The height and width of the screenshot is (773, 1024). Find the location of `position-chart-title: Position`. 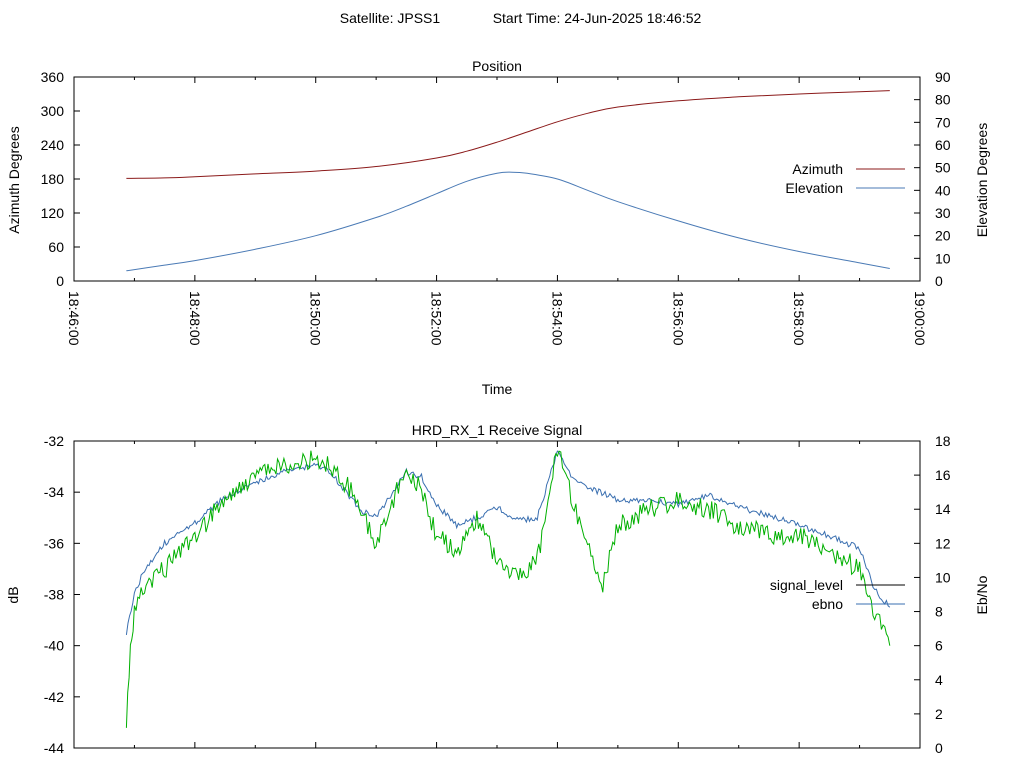

position-chart-title: Position is located at coordinates (497, 66).